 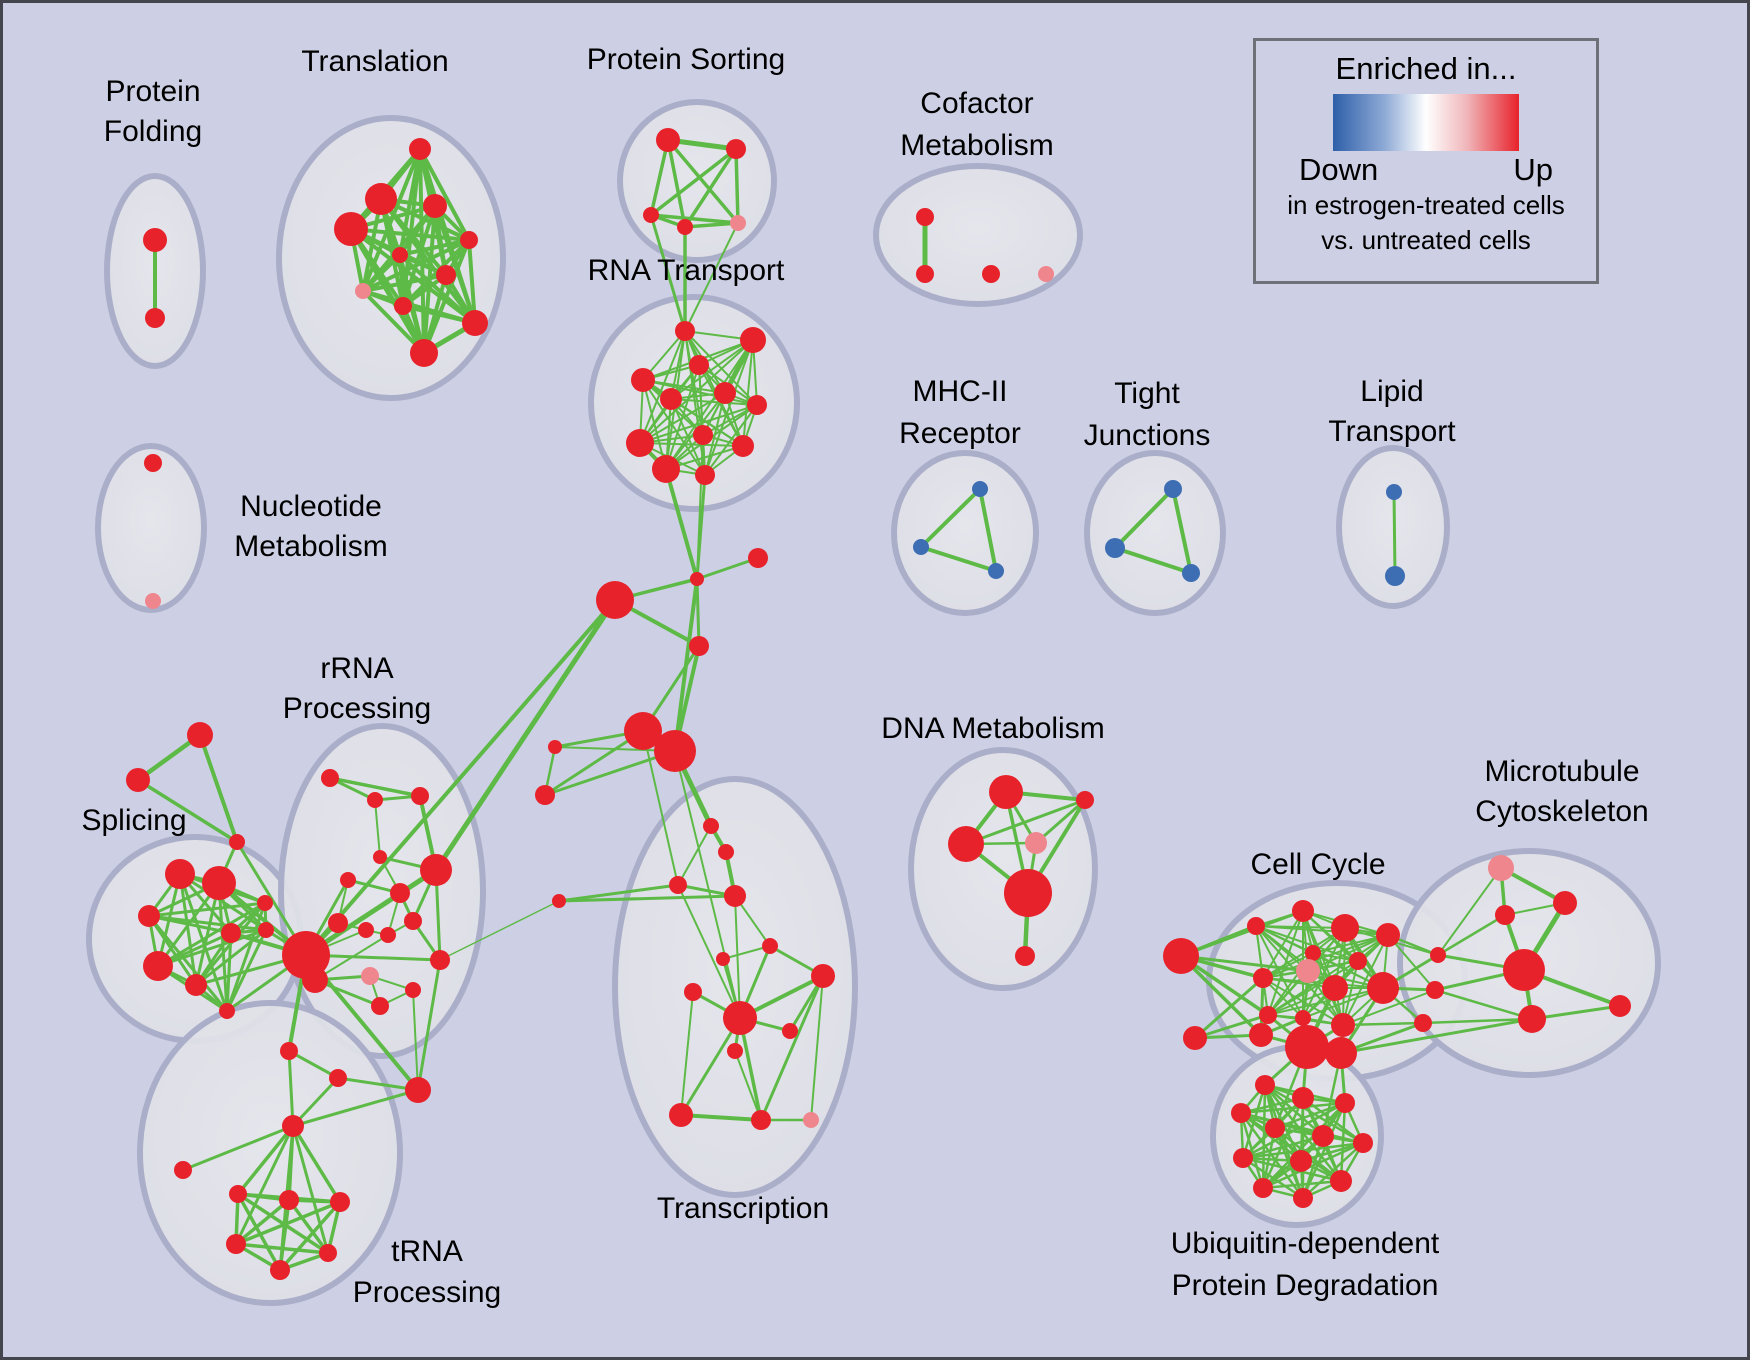 I want to click on edge-ps4-rn0, so click(x=711, y=277).